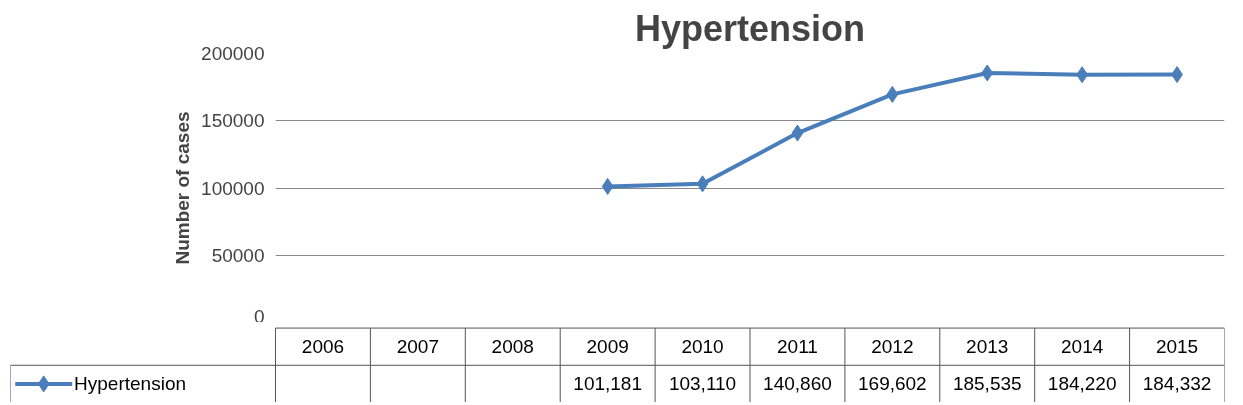  What do you see at coordinates (750, 28) in the screenshot?
I see `chart-title: Hypertension` at bounding box center [750, 28].